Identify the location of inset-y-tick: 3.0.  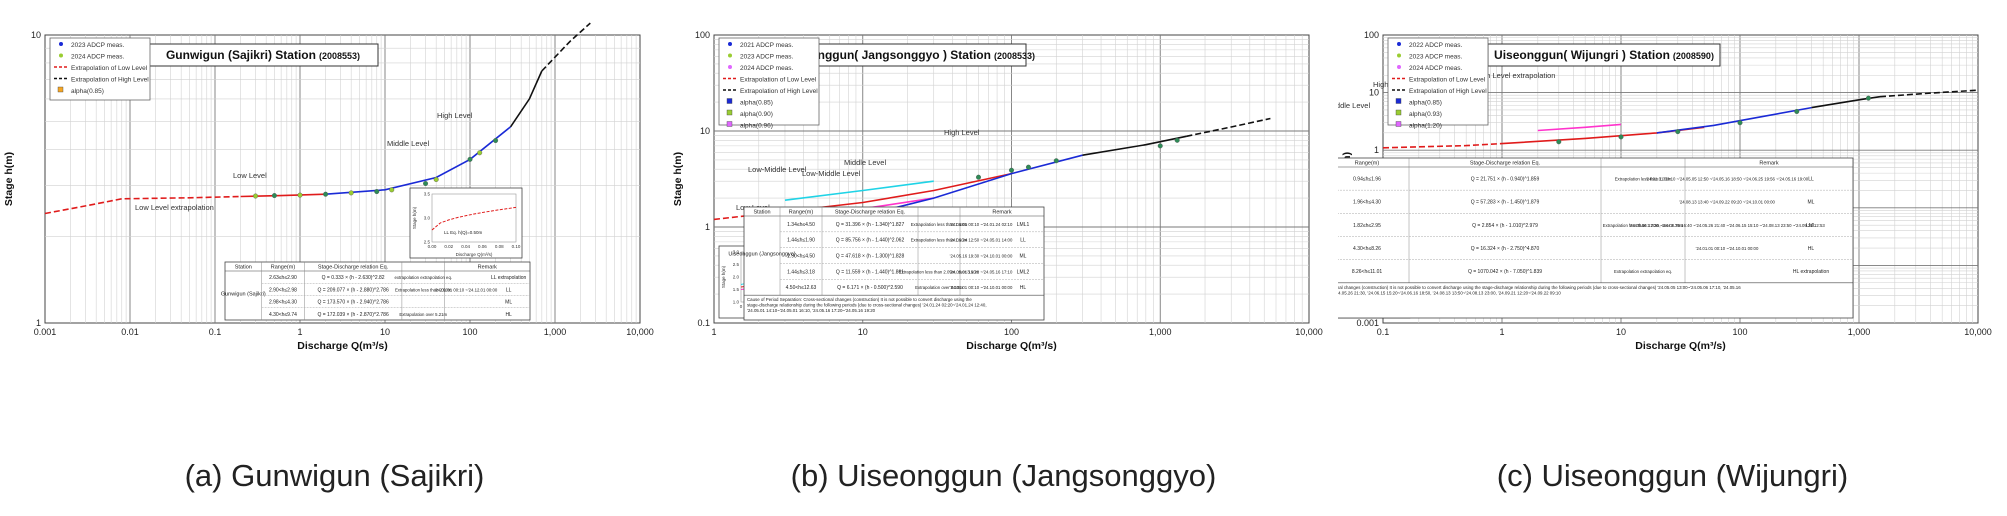
(427, 218).